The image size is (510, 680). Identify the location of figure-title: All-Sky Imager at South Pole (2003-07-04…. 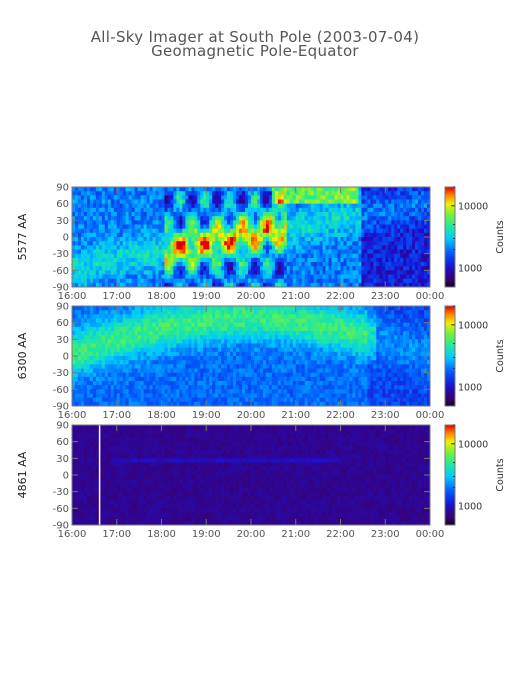
(255, 37).